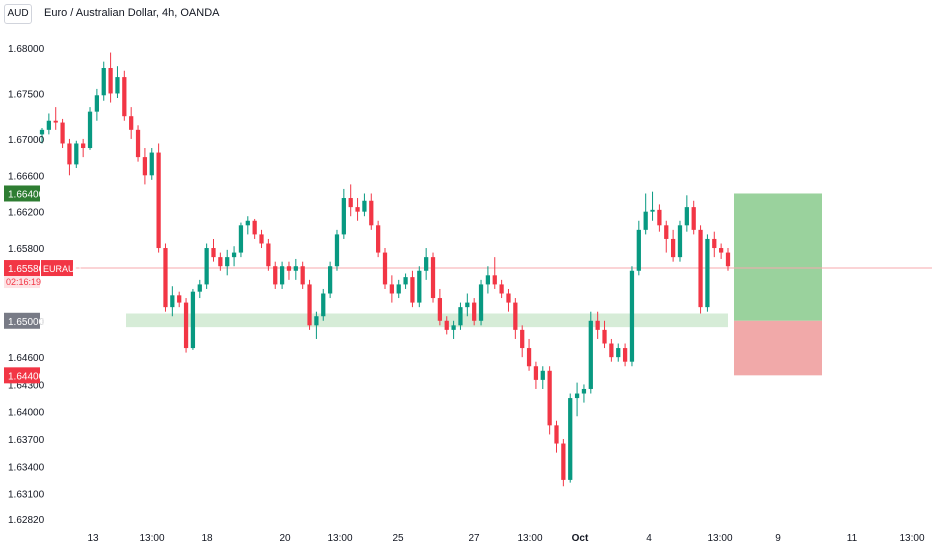  What do you see at coordinates (778, 257) in the screenshot?
I see `profit-zone` at bounding box center [778, 257].